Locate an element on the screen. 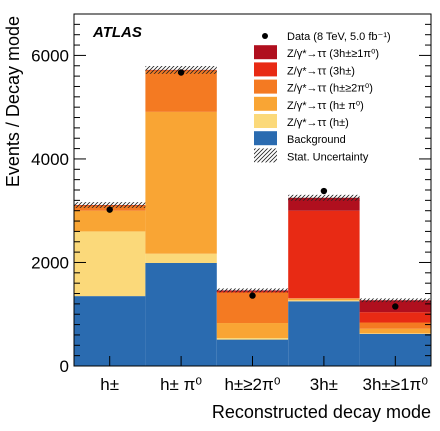  legend-label-ztautau-h: Z/γ*→ττ (h±) is located at coordinates (318, 123).